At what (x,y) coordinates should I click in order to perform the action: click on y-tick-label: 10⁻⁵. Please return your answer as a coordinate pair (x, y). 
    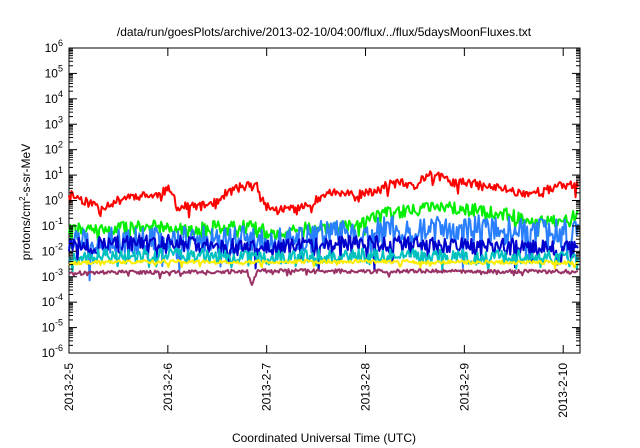
    Looking at the image, I should click on (52, 326).